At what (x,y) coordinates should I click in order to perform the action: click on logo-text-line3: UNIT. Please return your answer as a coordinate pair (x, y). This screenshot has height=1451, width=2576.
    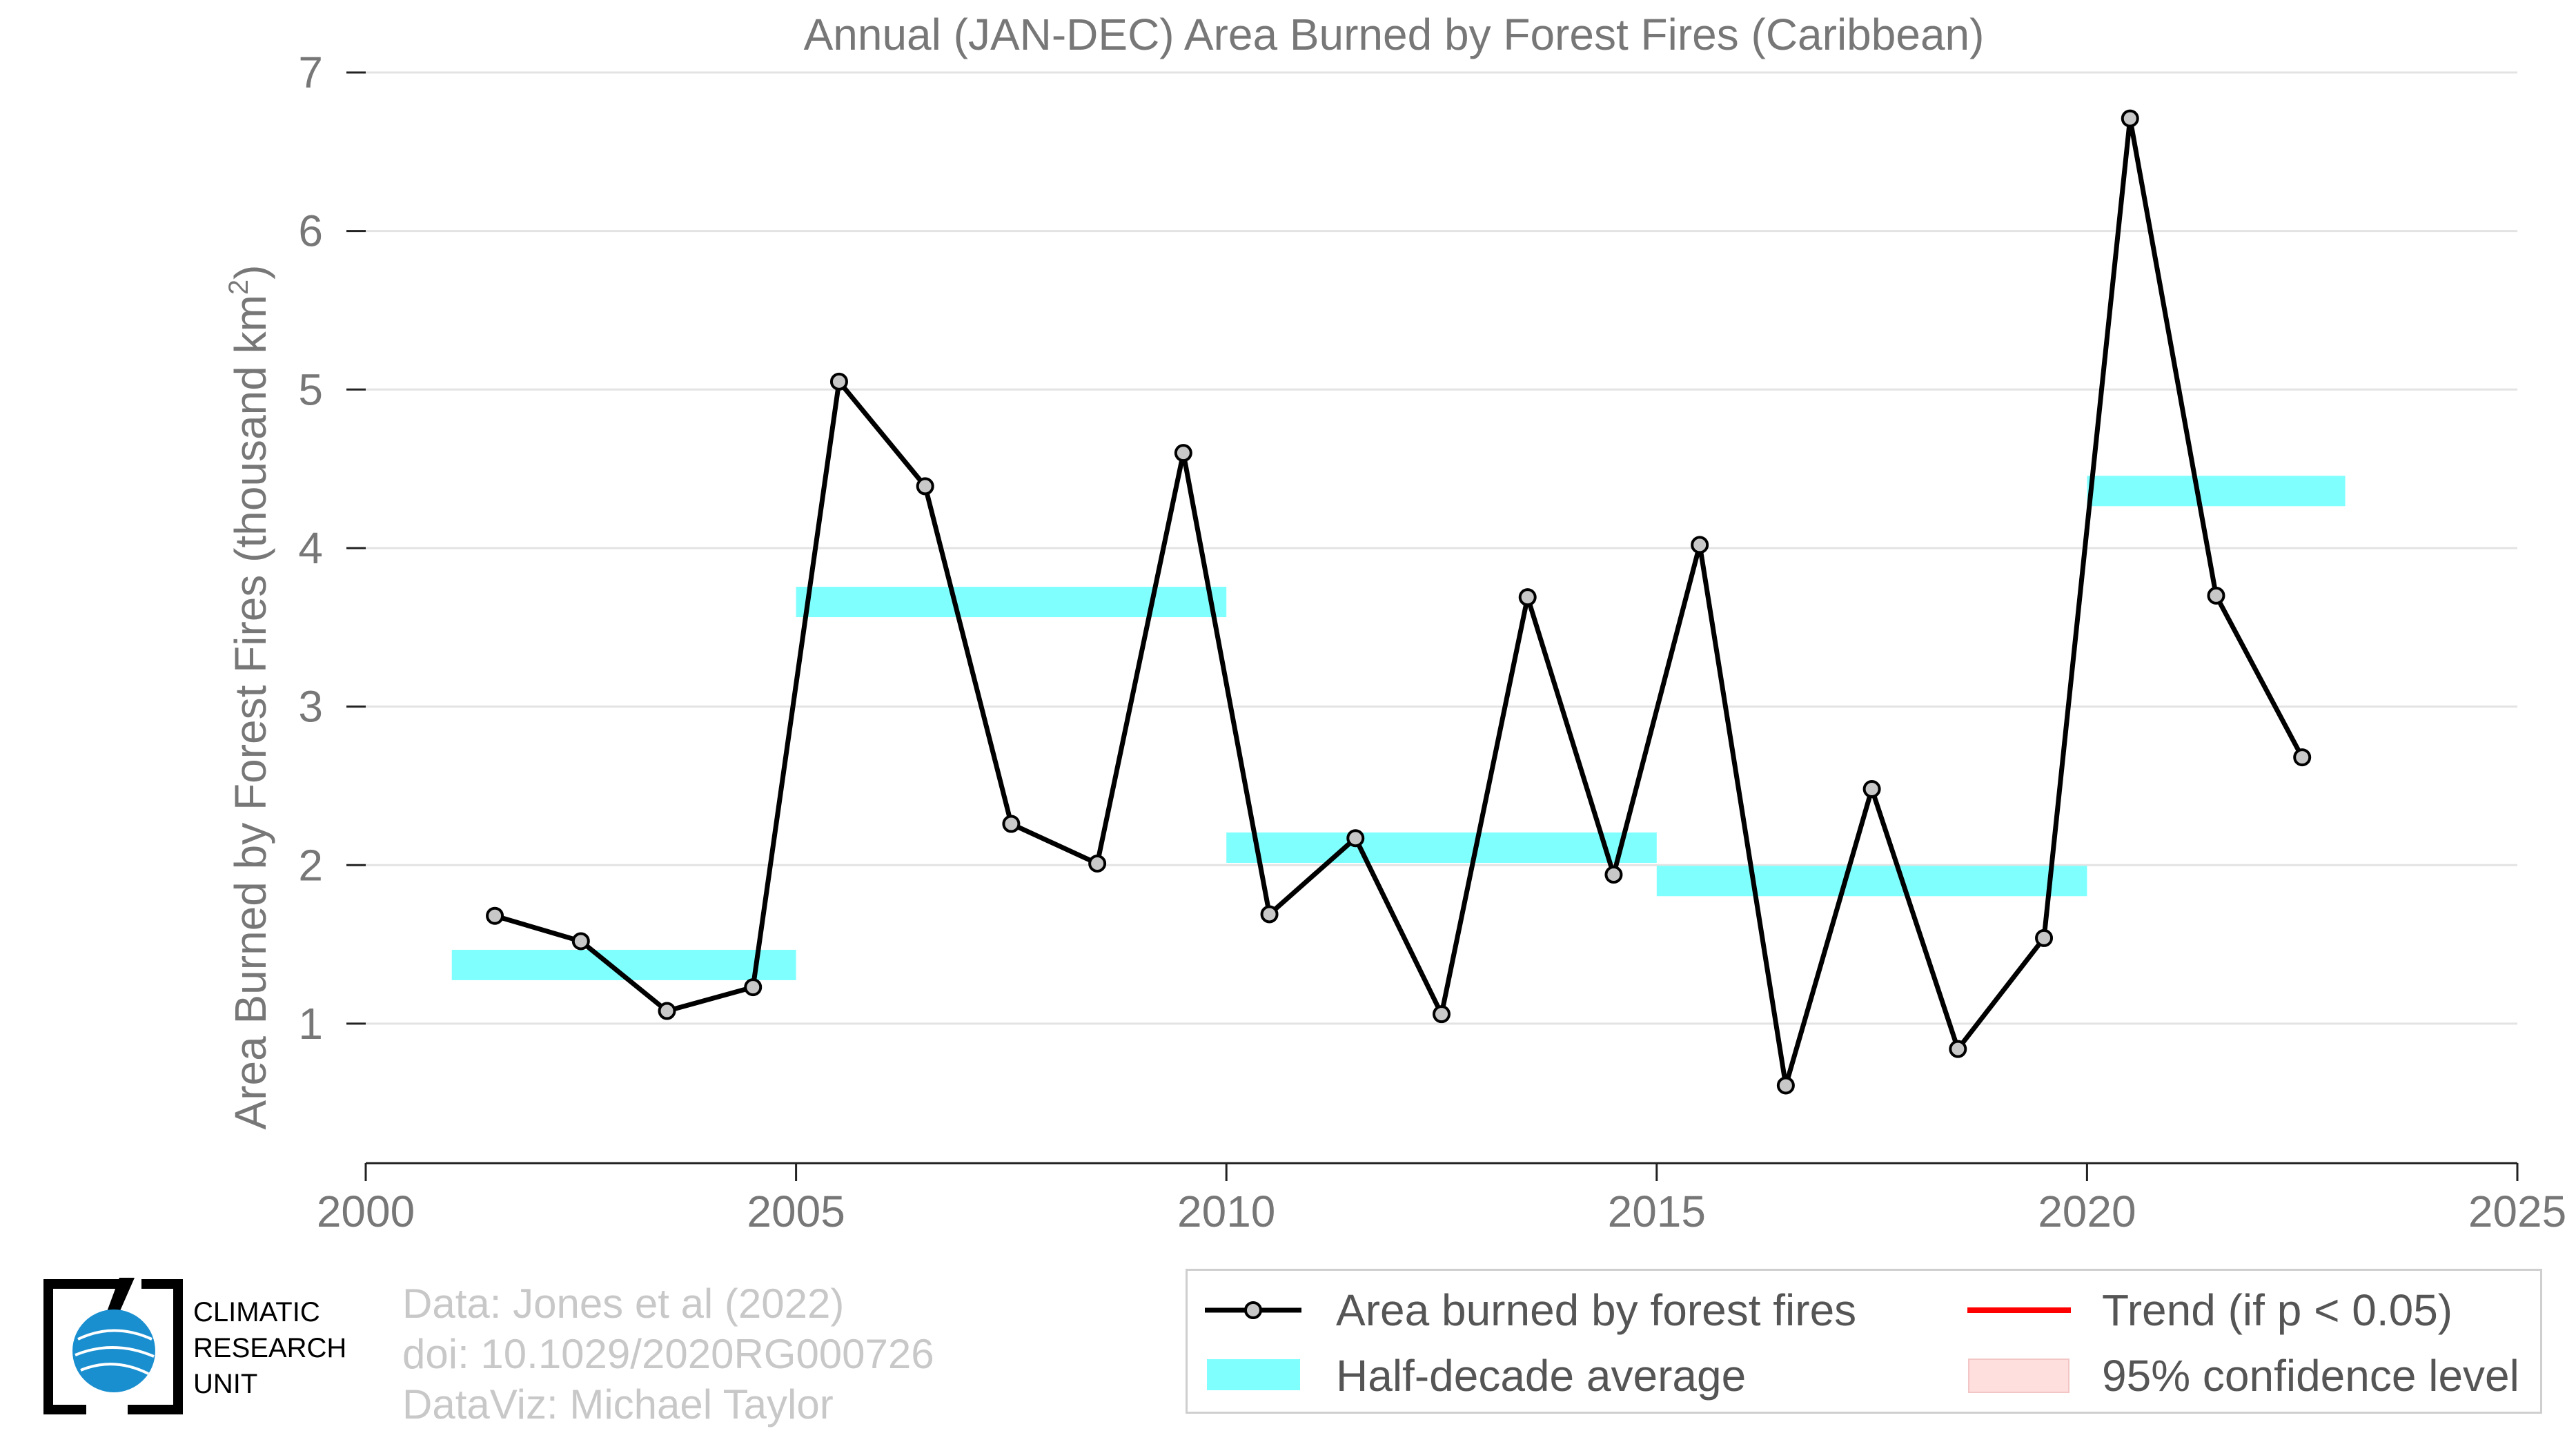
    Looking at the image, I should click on (225, 1384).